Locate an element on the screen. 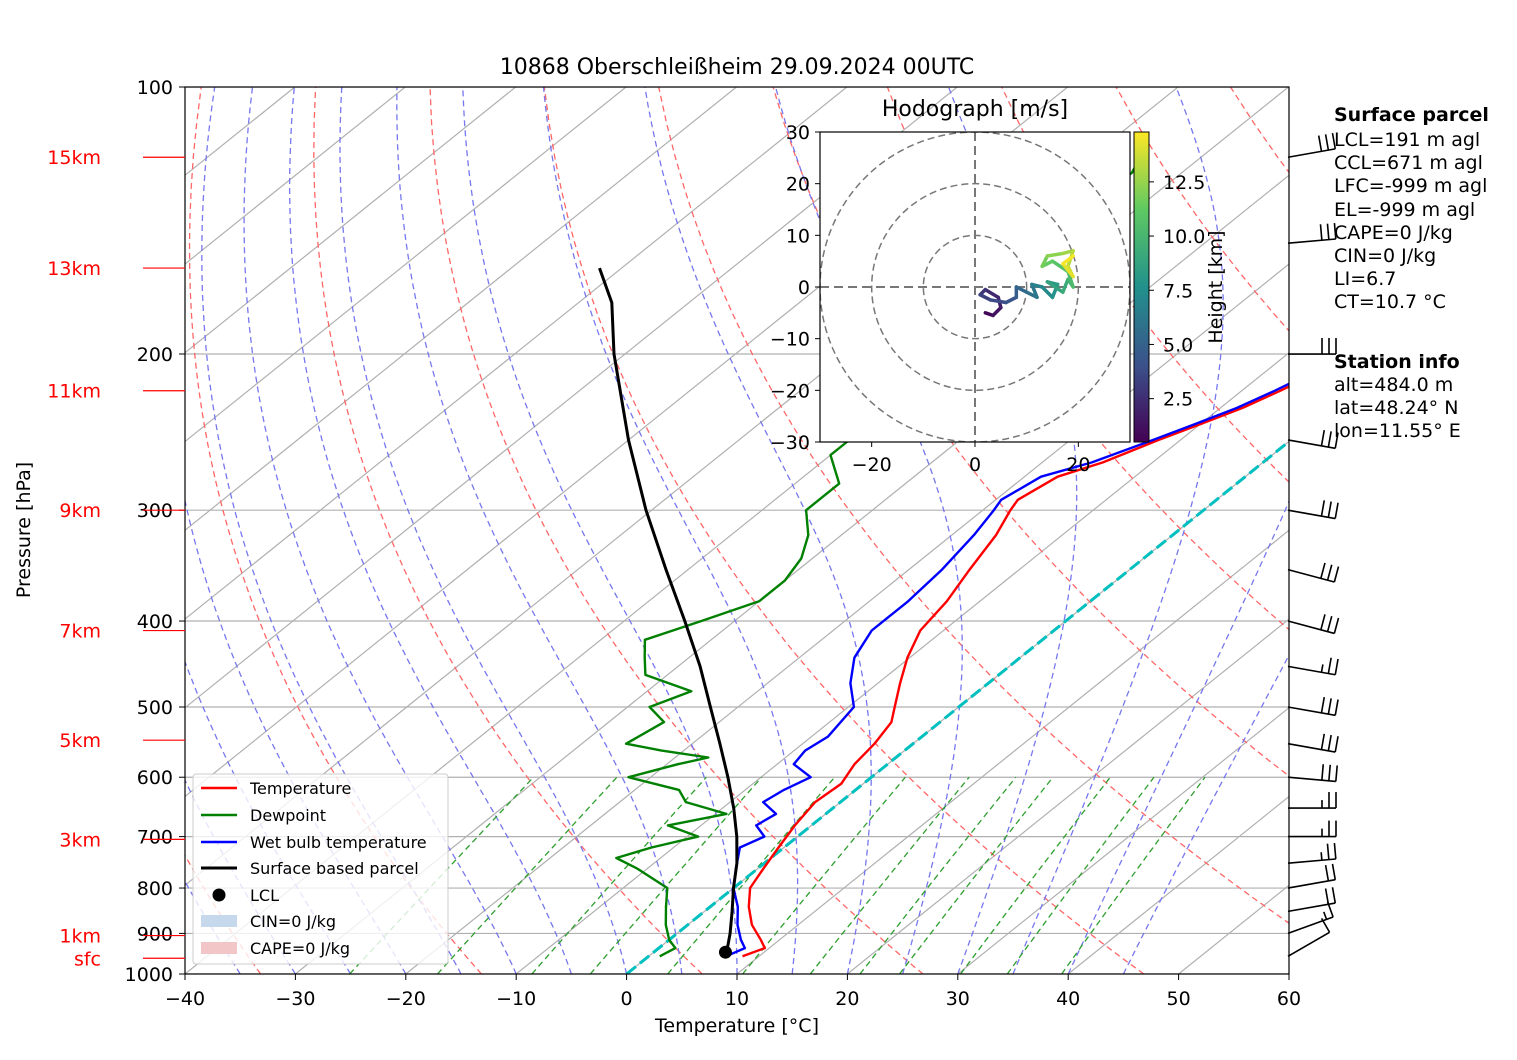  legend-label-dewpoint: Dewpoint is located at coordinates (288, 815).